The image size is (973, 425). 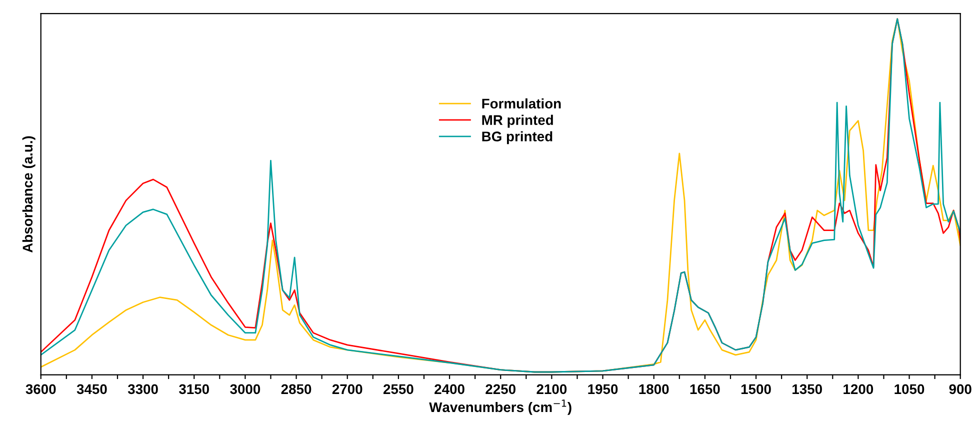 I want to click on x-tick-label: 900, so click(x=960, y=389).